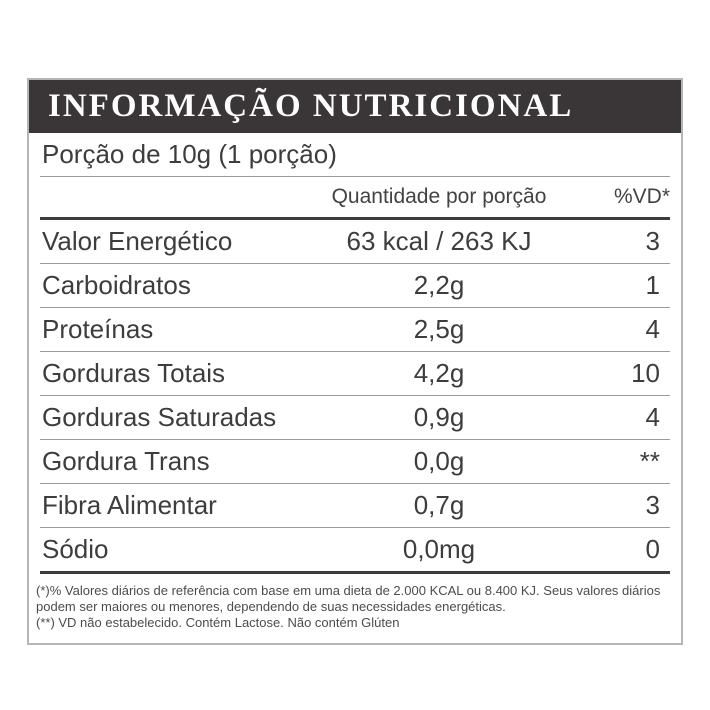  Describe the element at coordinates (355, 549) in the screenshot. I see `table-row-sodio: Sódio 0,0mg 0` at that location.